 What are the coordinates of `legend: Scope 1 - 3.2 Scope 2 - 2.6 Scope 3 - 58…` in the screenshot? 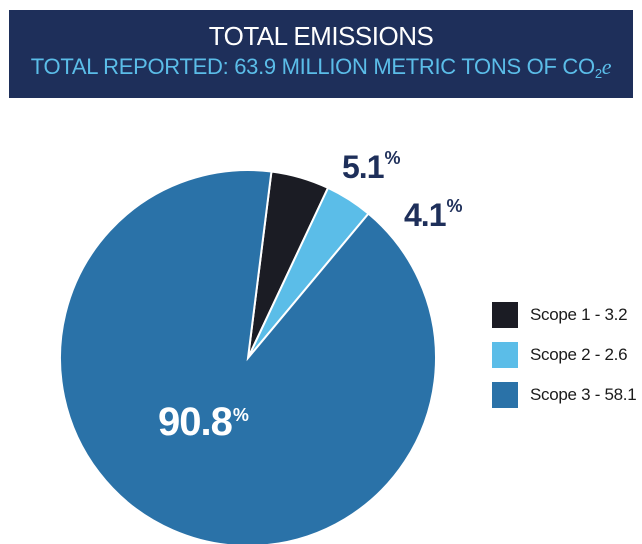 It's located at (564, 362).